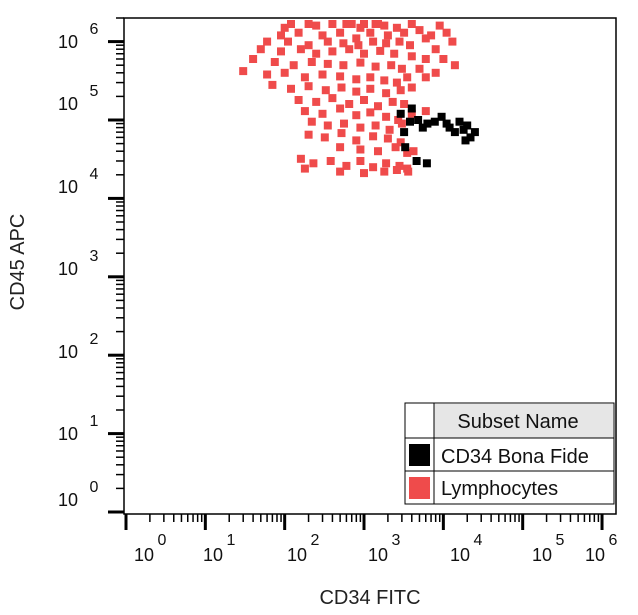 The height and width of the screenshot is (615, 638). I want to click on x-tick-label-exp: 0, so click(162, 540).